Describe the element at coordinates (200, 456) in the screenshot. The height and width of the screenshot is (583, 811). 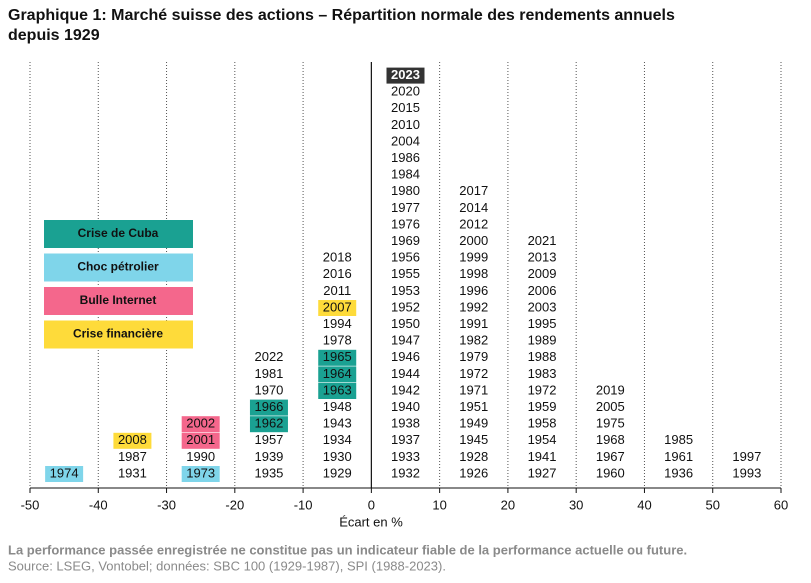
I see `year-label: 1990` at that location.